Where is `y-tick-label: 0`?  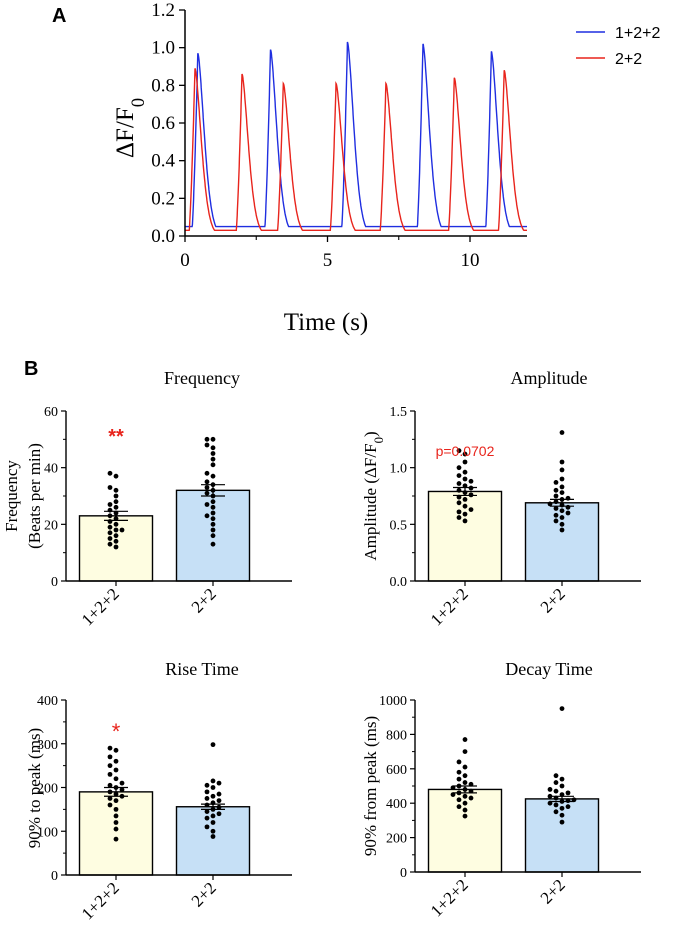 y-tick-label: 0 is located at coordinates (403, 873).